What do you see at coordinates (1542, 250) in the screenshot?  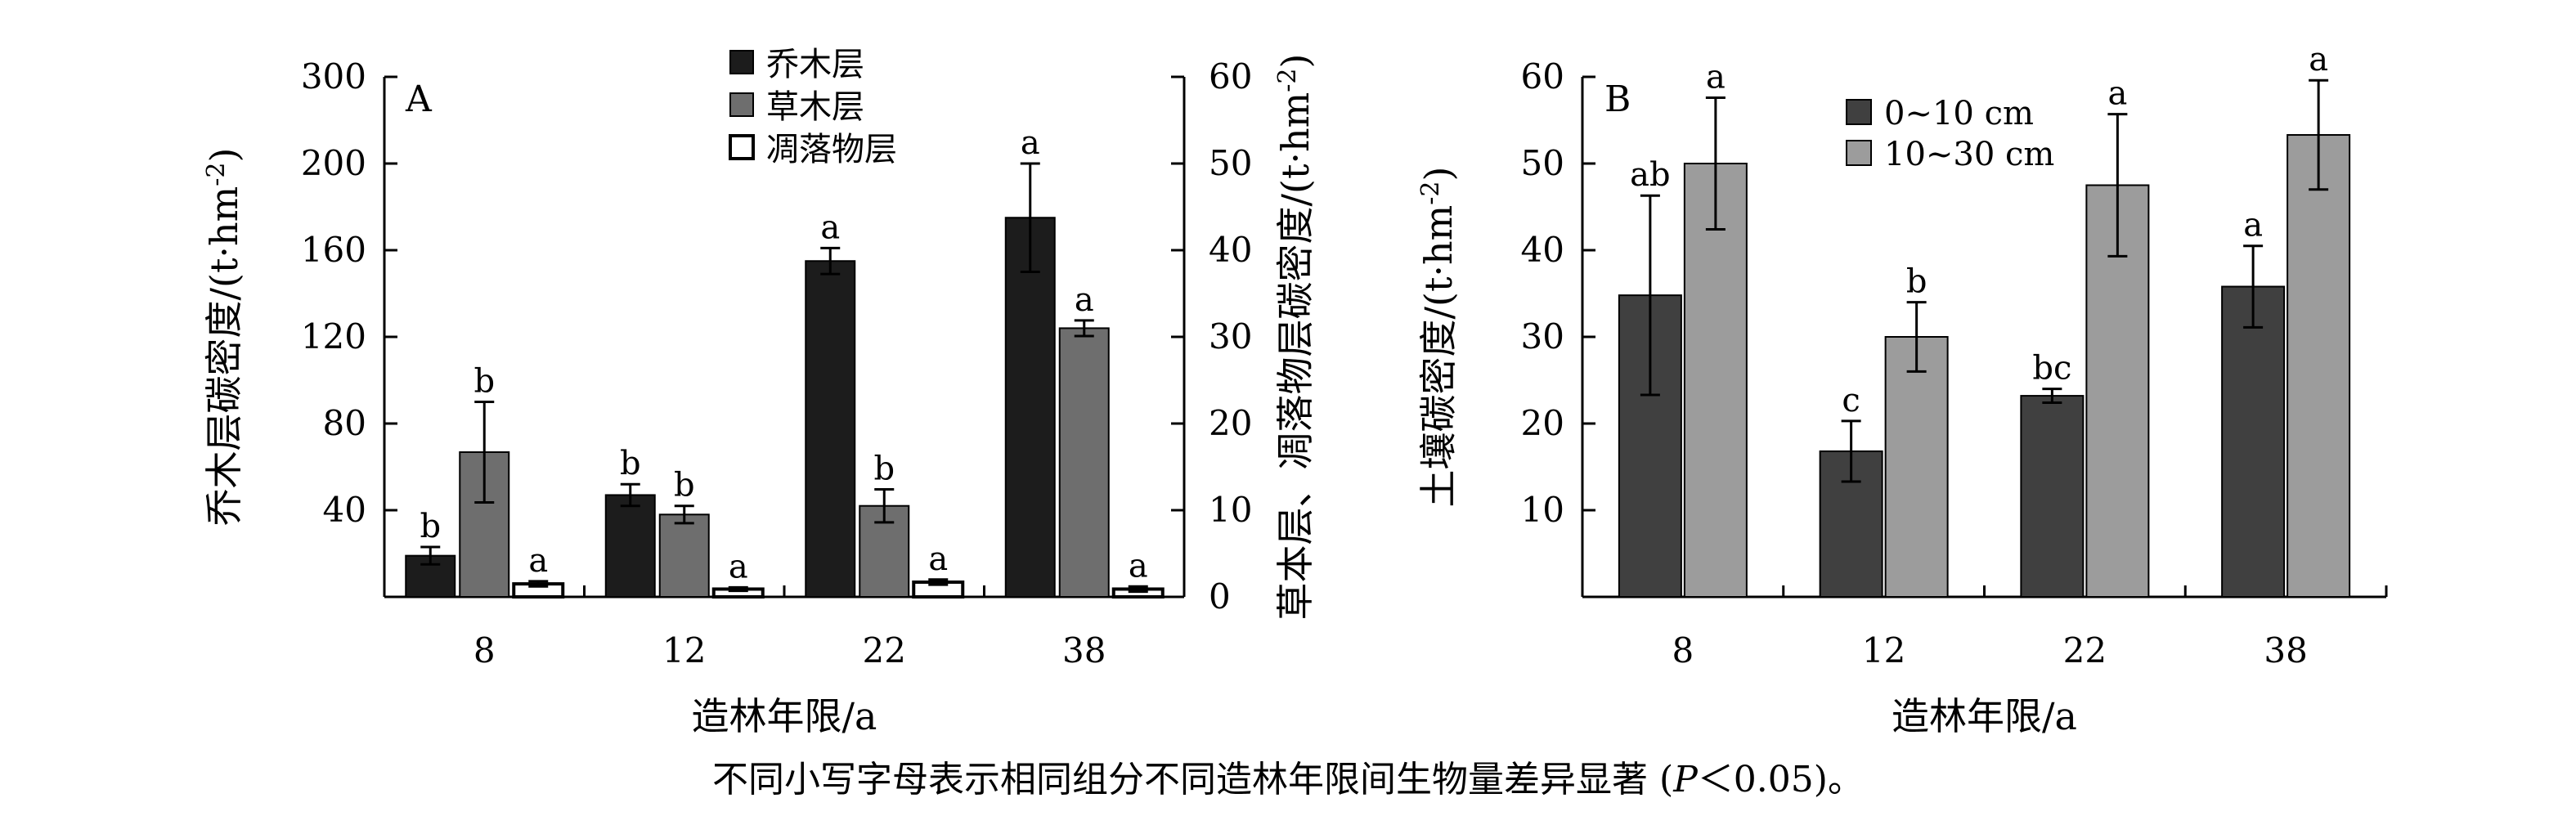 I see `panel-b-y-tick-label: 40` at bounding box center [1542, 250].